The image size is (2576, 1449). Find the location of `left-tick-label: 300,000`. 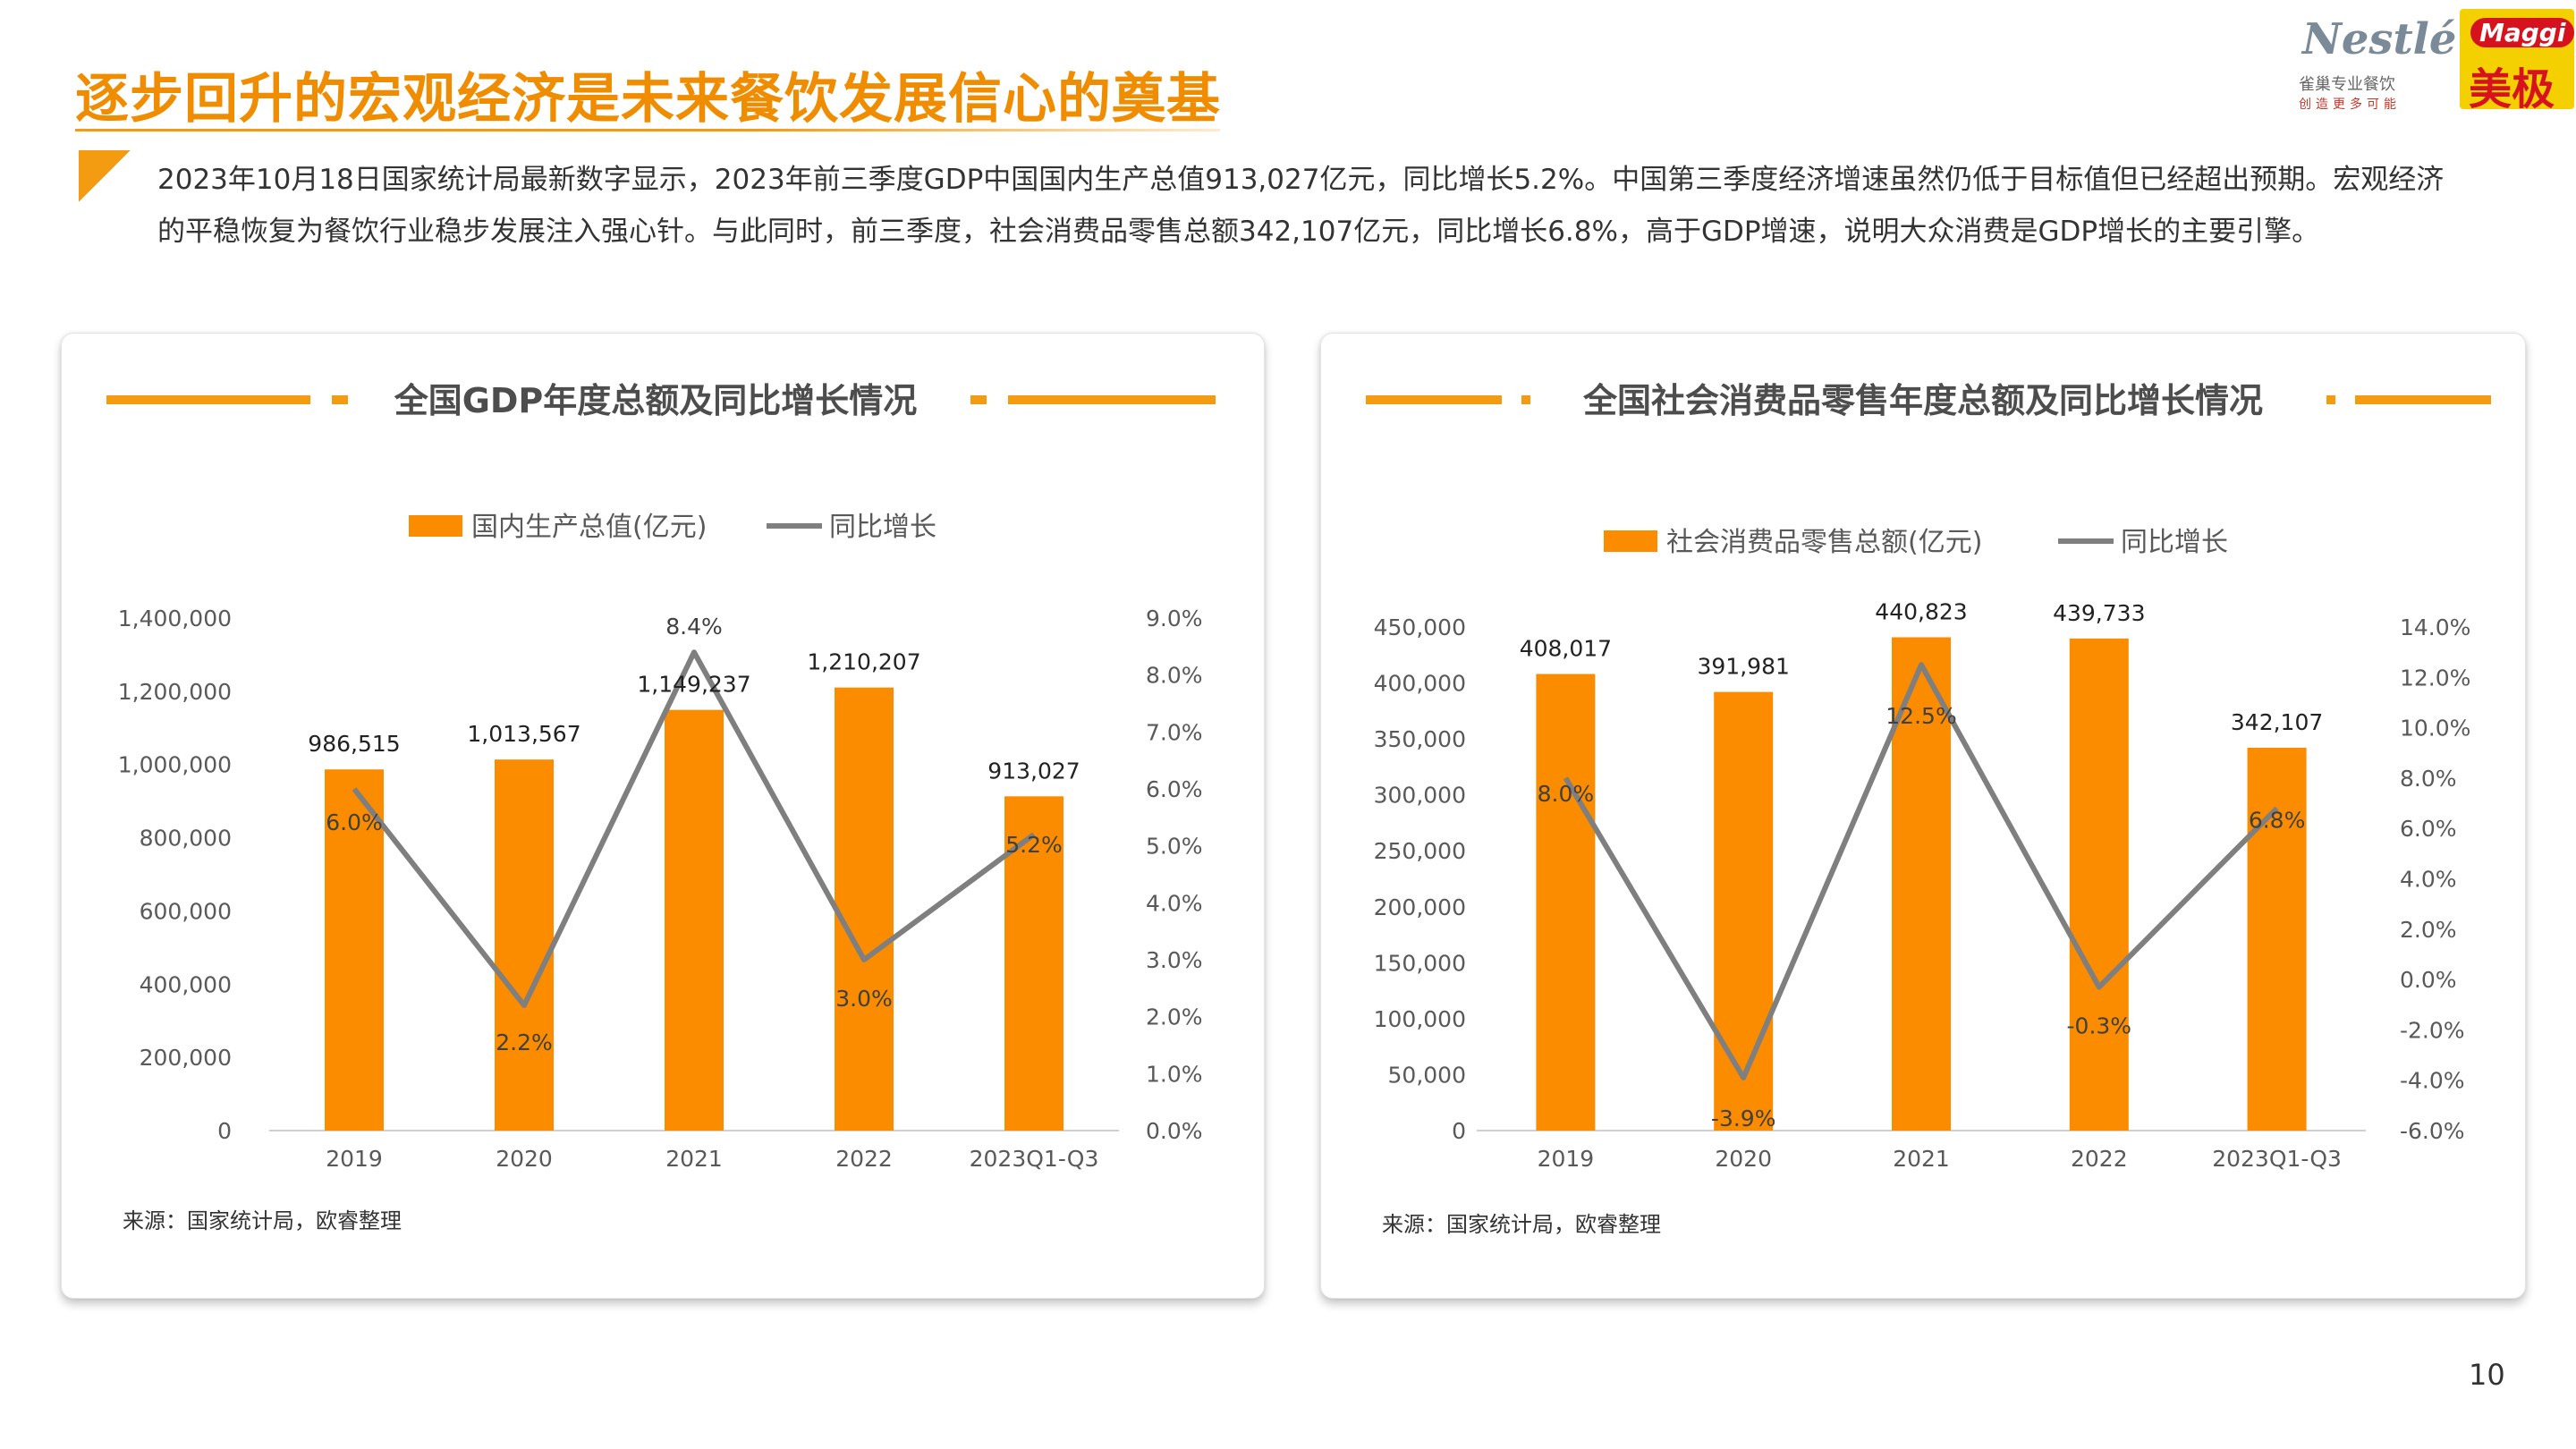

left-tick-label: 300,000 is located at coordinates (1420, 796).